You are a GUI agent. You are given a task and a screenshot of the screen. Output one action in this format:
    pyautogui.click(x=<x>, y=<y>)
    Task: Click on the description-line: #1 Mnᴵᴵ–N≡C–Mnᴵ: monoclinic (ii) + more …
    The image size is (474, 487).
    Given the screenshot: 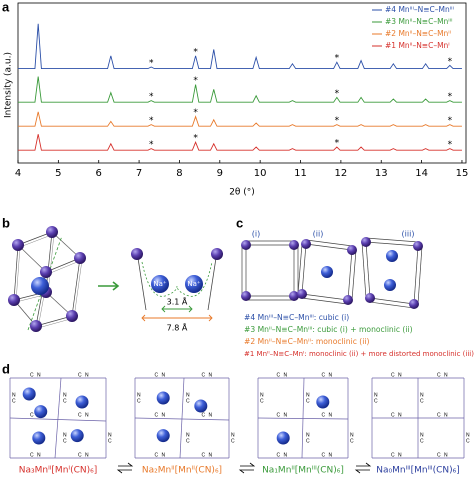 What is the action you would take?
    pyautogui.click(x=359, y=354)
    